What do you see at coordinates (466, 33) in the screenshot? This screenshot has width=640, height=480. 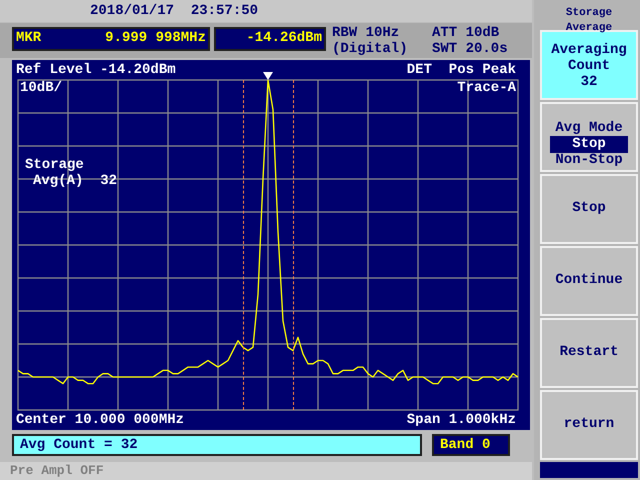 I see `text: ATT 10dB` at bounding box center [466, 33].